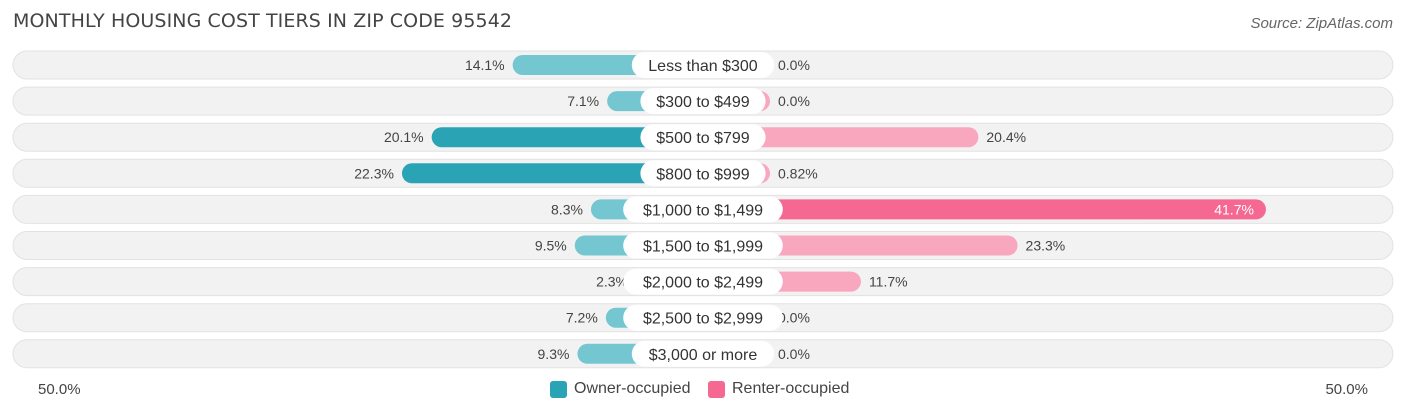 Image resolution: width=1406 pixels, height=414 pixels. What do you see at coordinates (582, 318) in the screenshot?
I see `label-owner: 7.2%` at bounding box center [582, 318].